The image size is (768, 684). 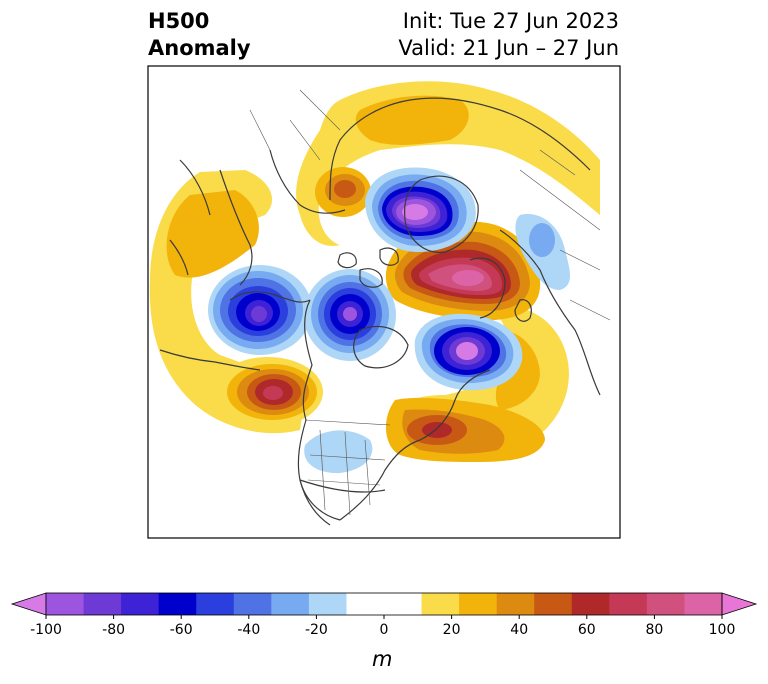 I want to click on colorbar-tick-label: -80, so click(x=113, y=630).